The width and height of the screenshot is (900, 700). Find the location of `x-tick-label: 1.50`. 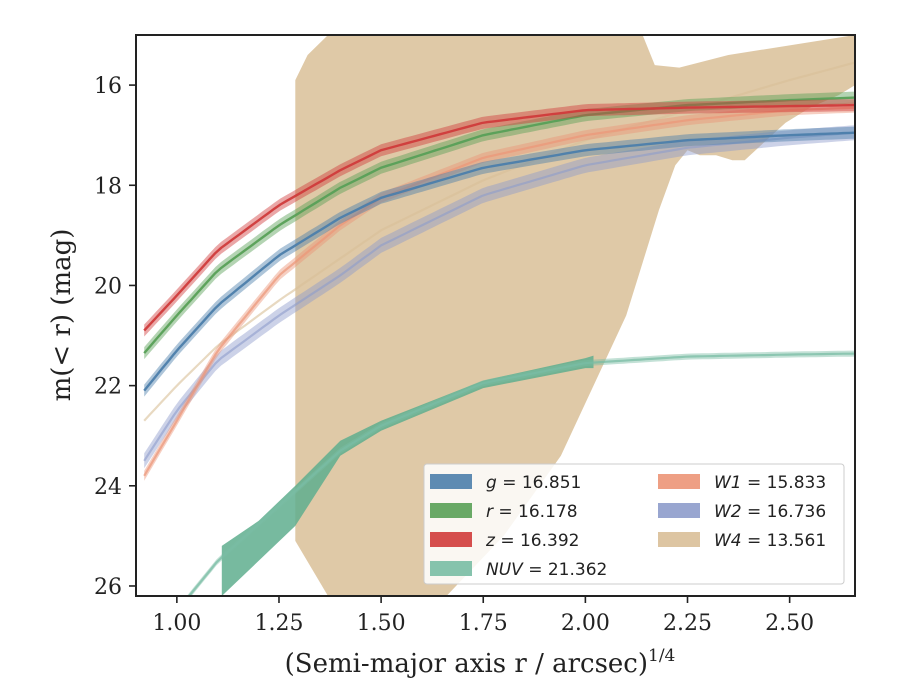

x-tick-label: 1.50 is located at coordinates (381, 623).